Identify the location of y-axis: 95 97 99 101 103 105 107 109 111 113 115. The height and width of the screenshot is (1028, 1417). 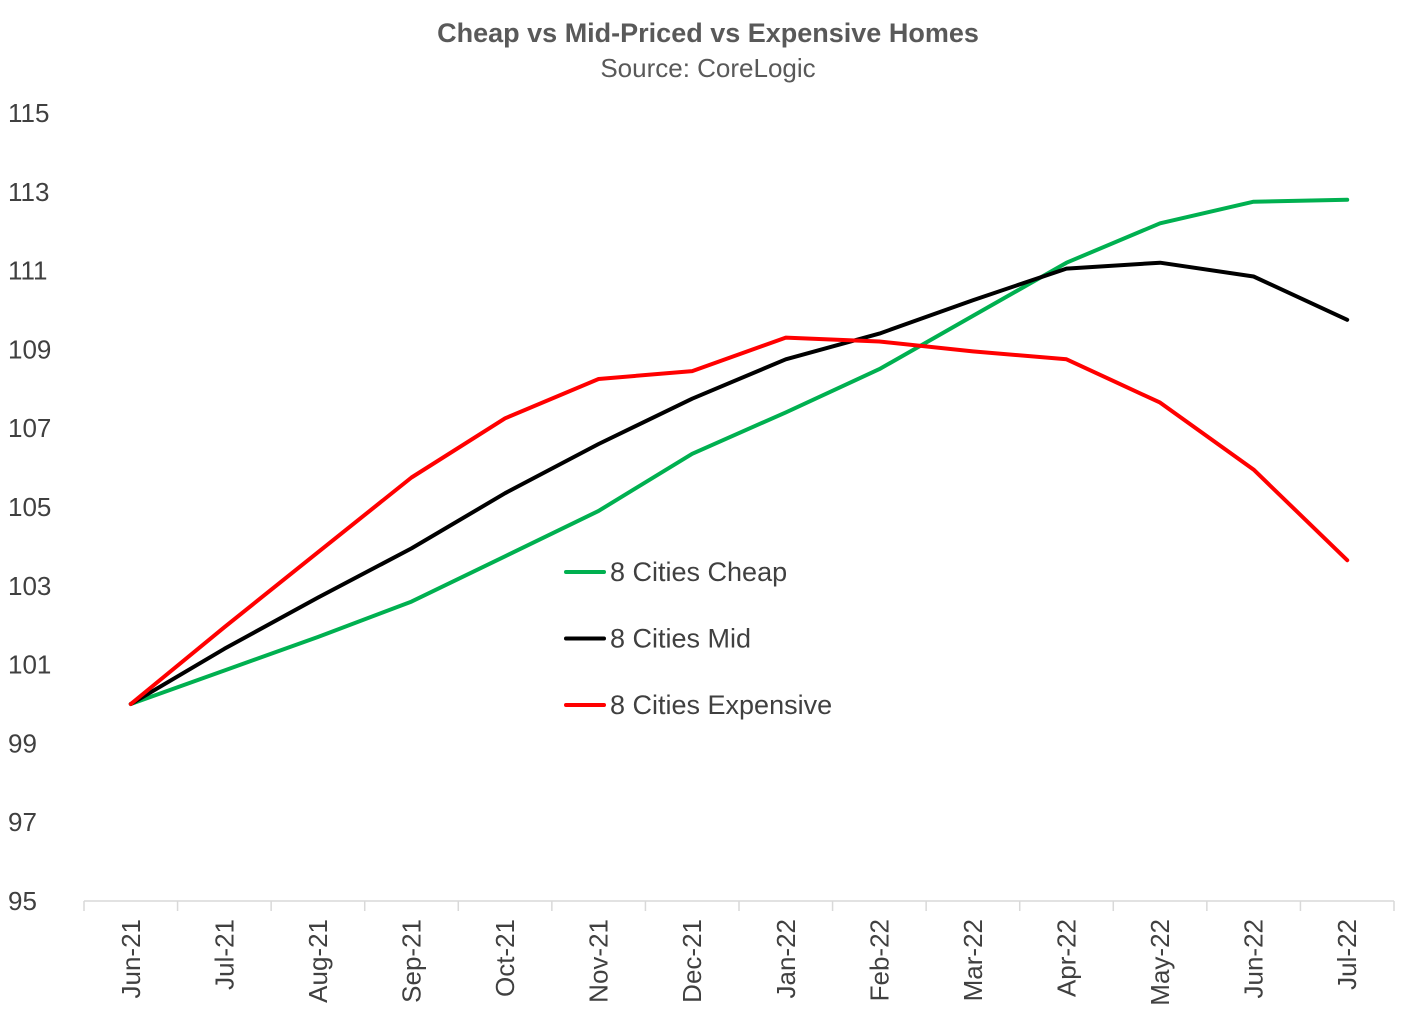
(29, 507).